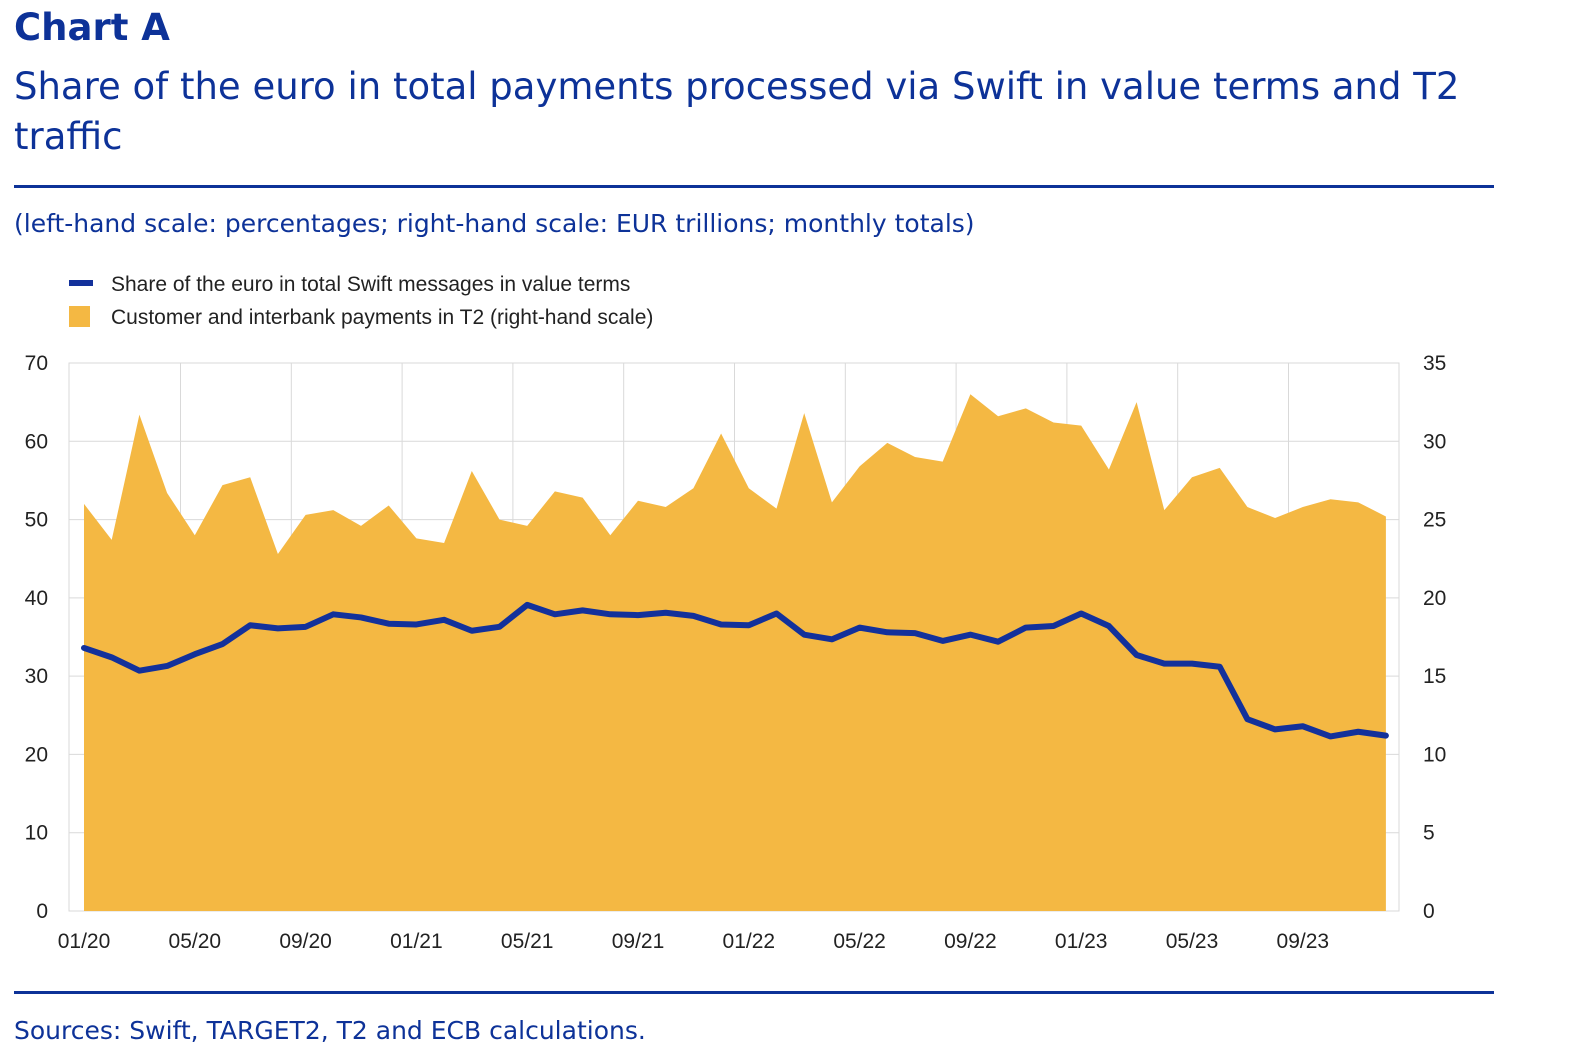 Image resolution: width=1590 pixels, height=1046 pixels. What do you see at coordinates (1434, 520) in the screenshot?
I see `y-right-tick-label: 25` at bounding box center [1434, 520].